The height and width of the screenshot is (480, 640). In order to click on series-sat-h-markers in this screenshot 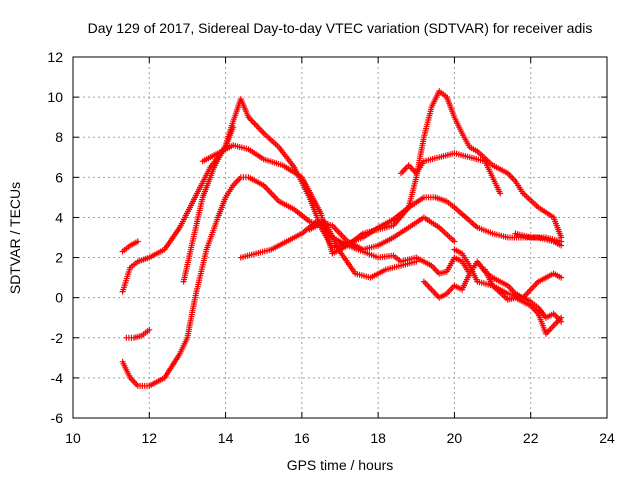, I will do `click(363, 249)`.